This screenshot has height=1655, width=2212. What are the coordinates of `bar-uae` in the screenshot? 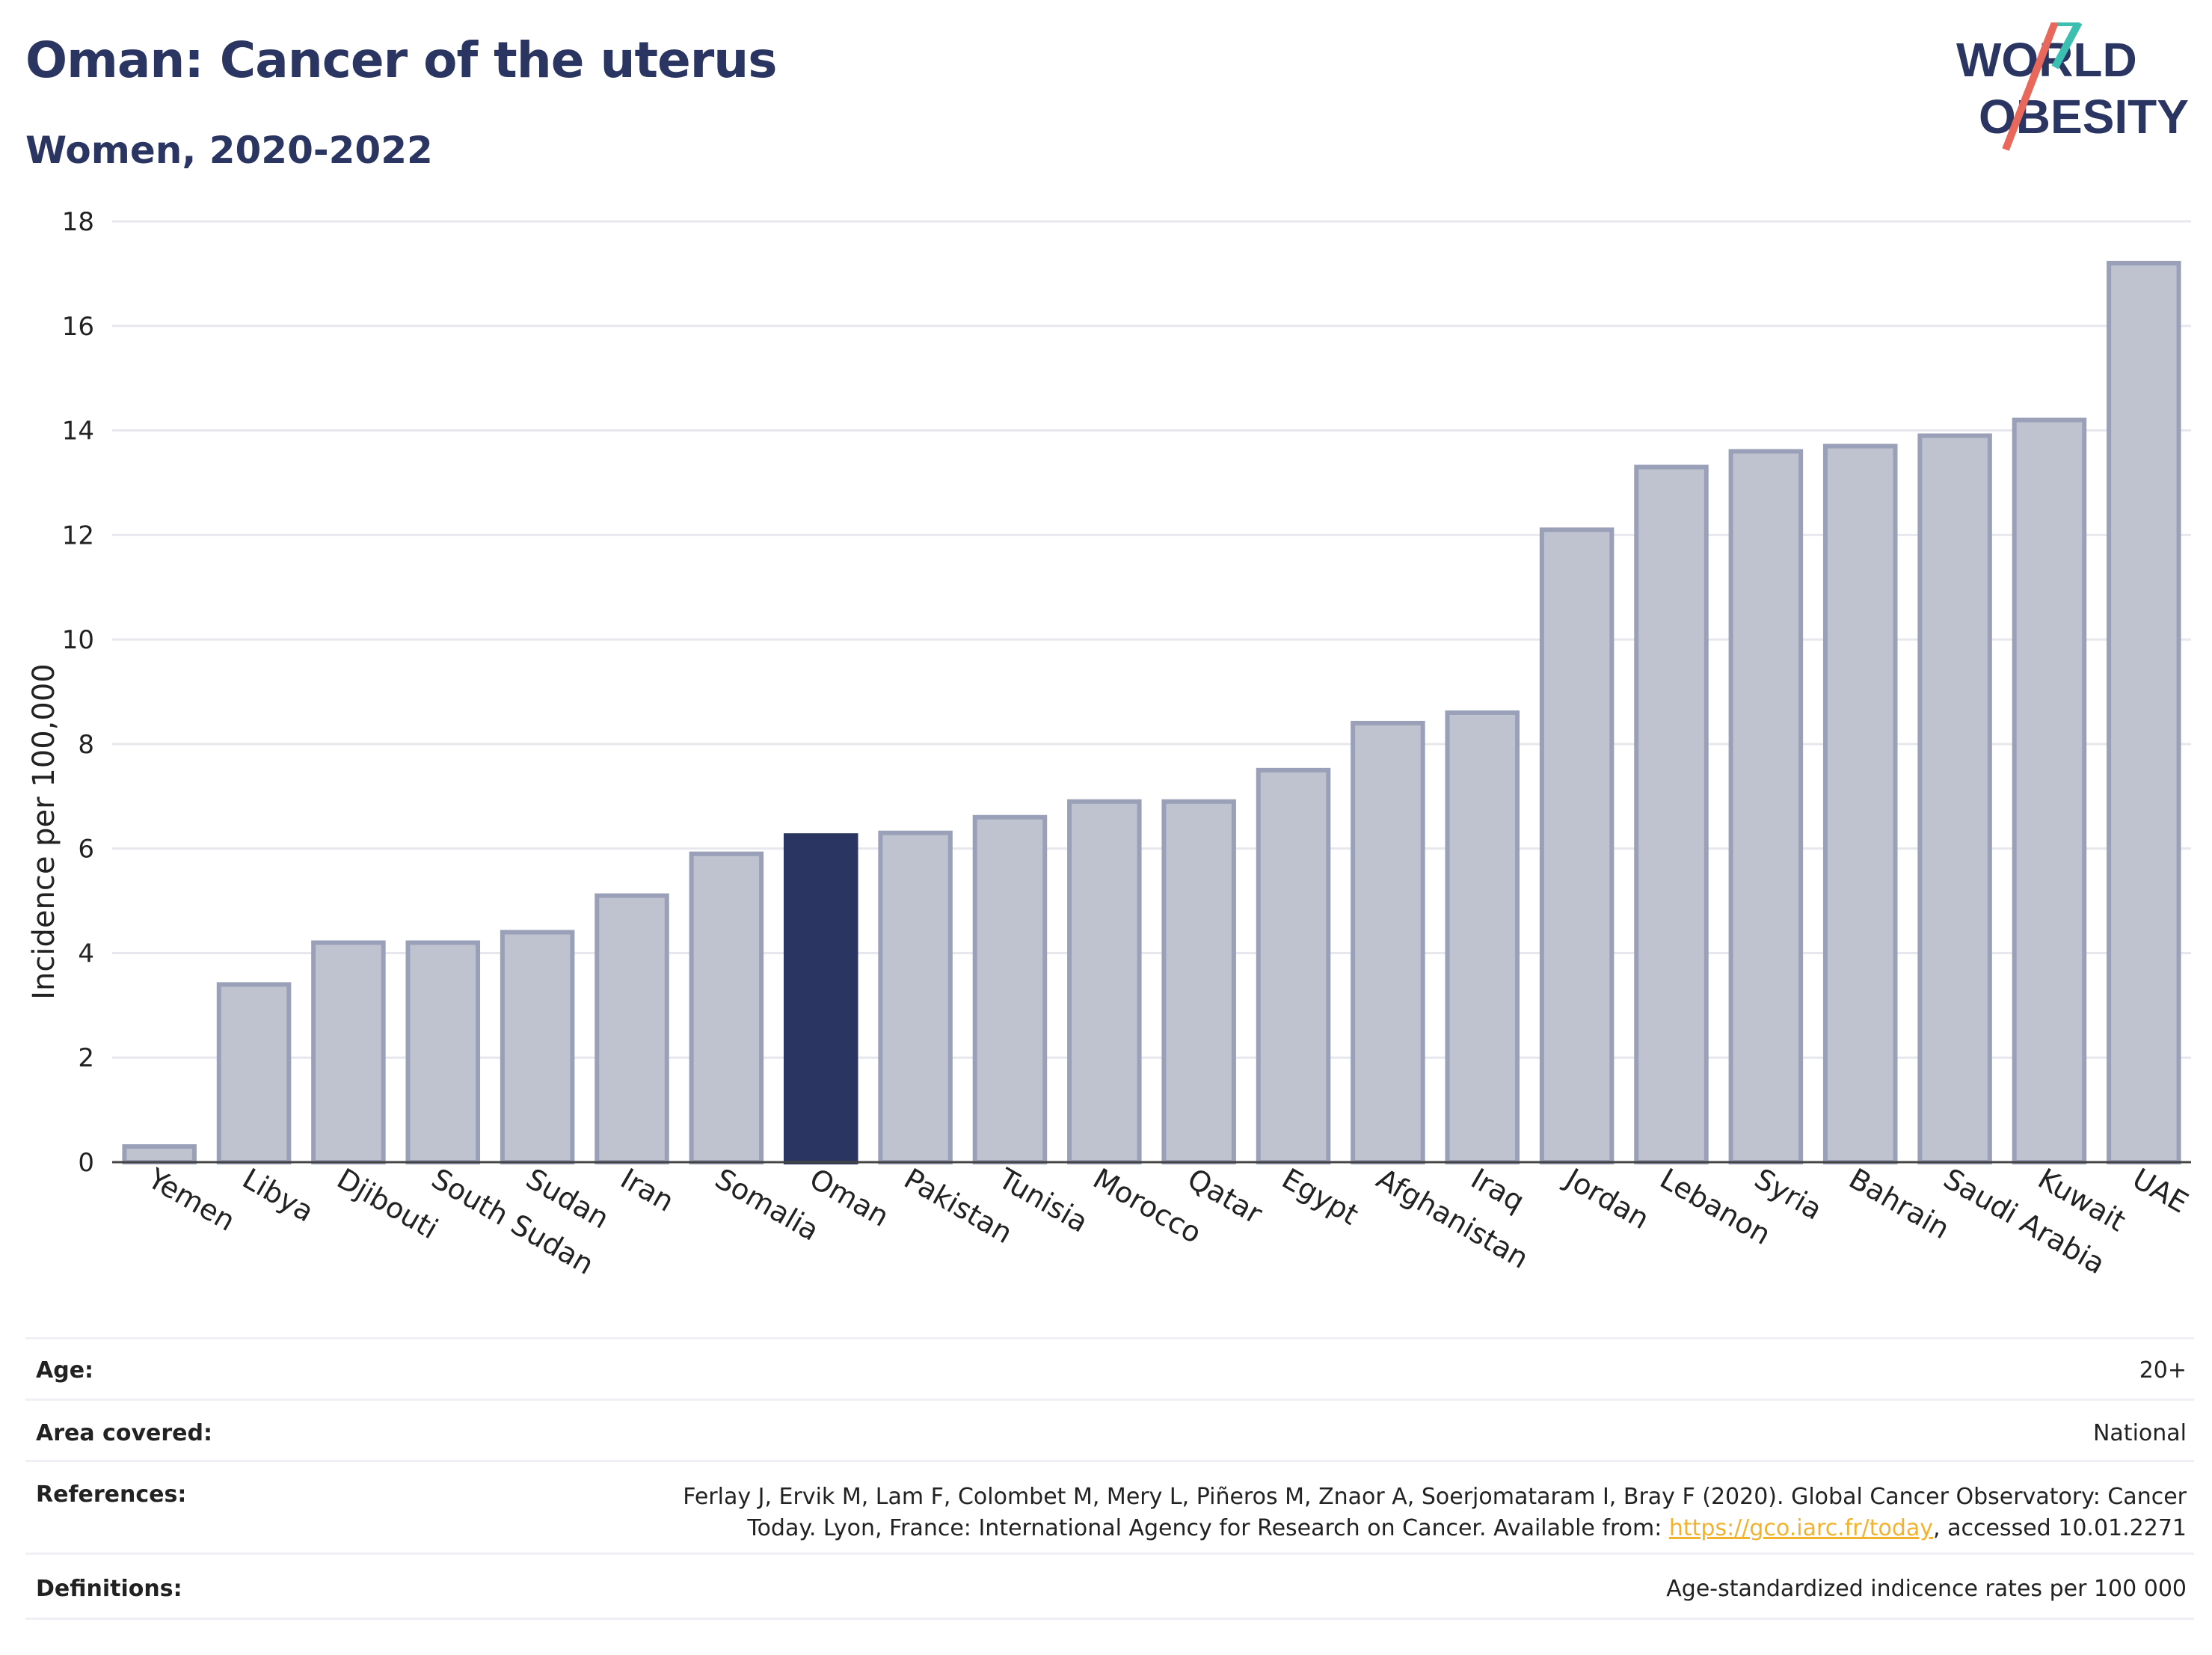 It's located at (2144, 712).